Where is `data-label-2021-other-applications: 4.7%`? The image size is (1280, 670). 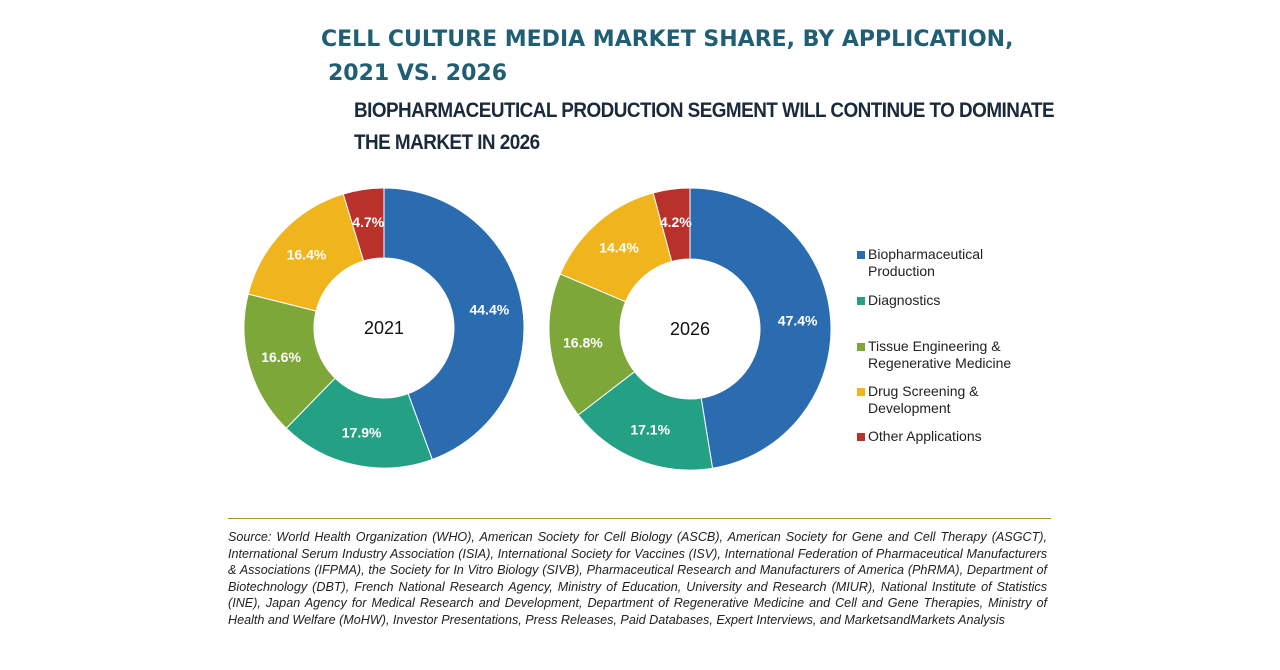 data-label-2021-other-applications: 4.7% is located at coordinates (368, 222).